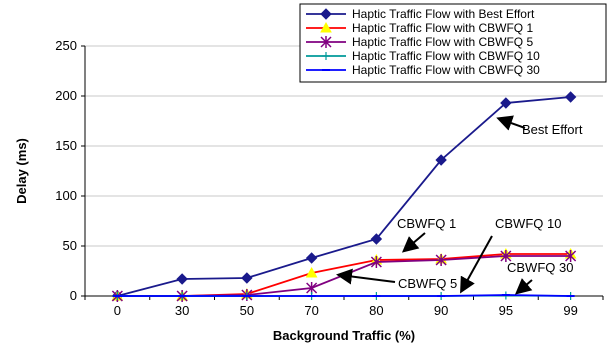 This screenshot has width=613, height=347. I want to click on legend-label: Haptic Traffic Flow with CBWFQ 30, so click(446, 70).